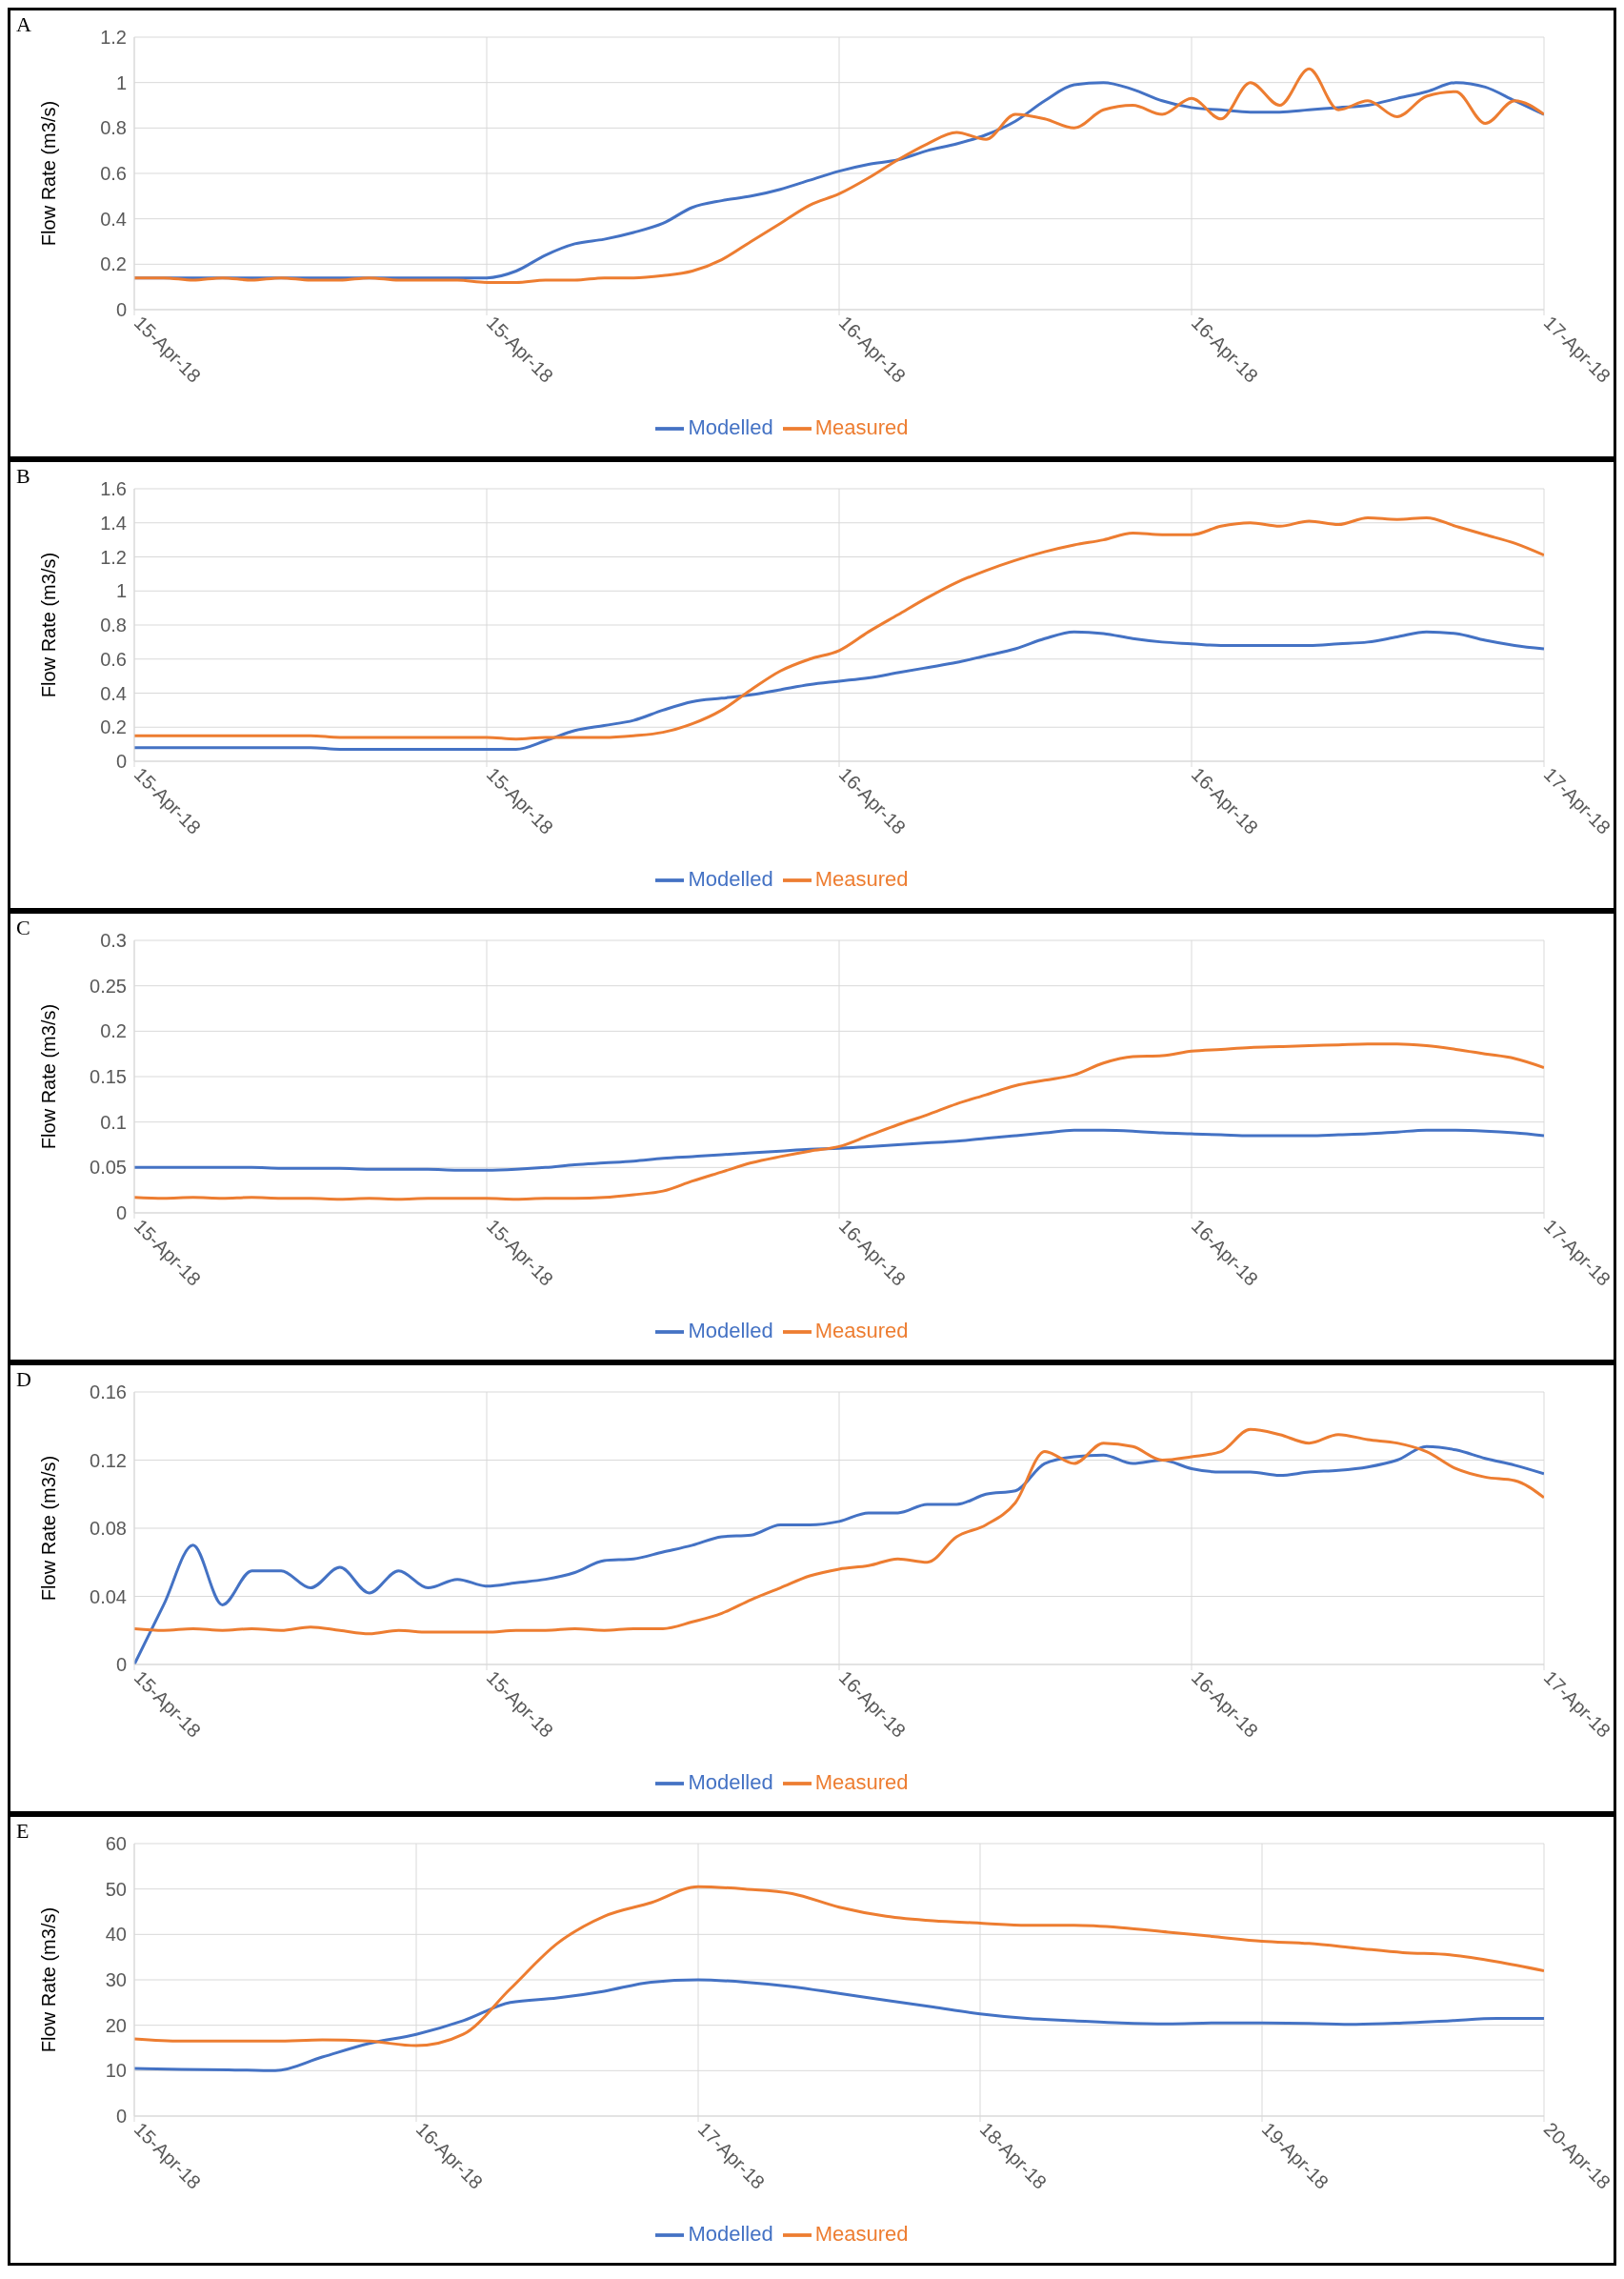  Describe the element at coordinates (23, 1832) in the screenshot. I see `chart-title: E` at that location.